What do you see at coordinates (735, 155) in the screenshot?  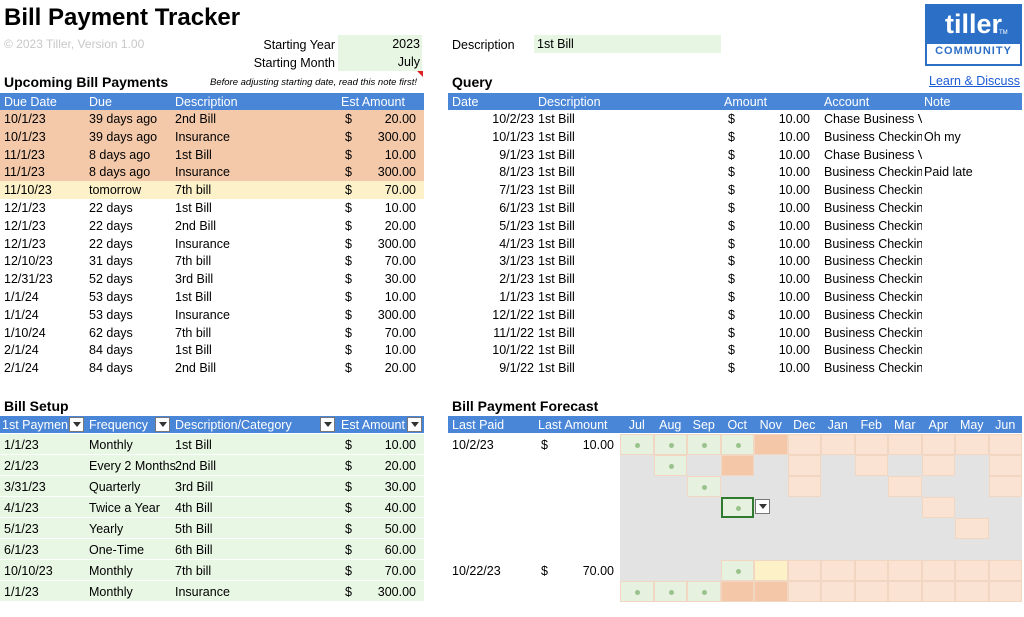 I see `table-row: 9/1/23 1st Bill $10.00 Chase Business Vi` at bounding box center [735, 155].